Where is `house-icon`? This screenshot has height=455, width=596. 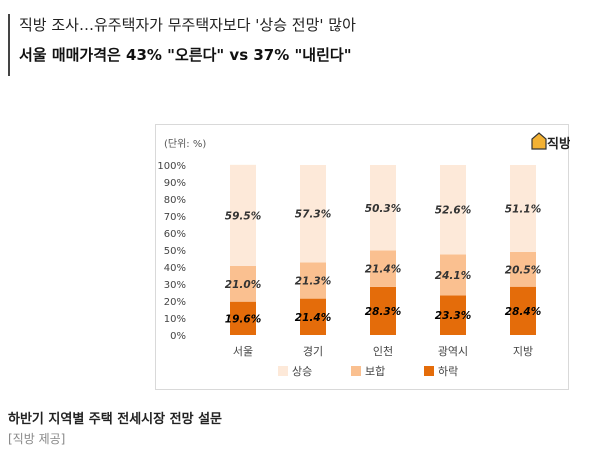
house-icon is located at coordinates (539, 141).